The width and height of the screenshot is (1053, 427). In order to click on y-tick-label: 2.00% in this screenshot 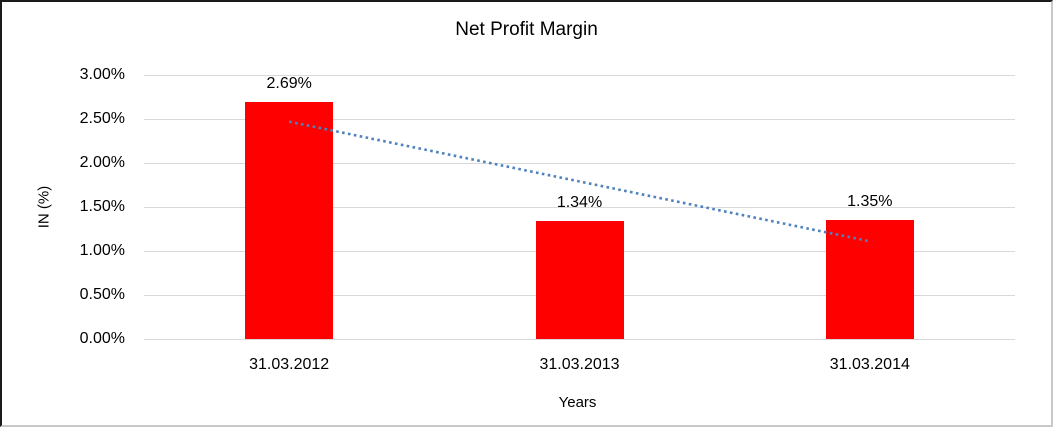, I will do `click(102, 162)`.